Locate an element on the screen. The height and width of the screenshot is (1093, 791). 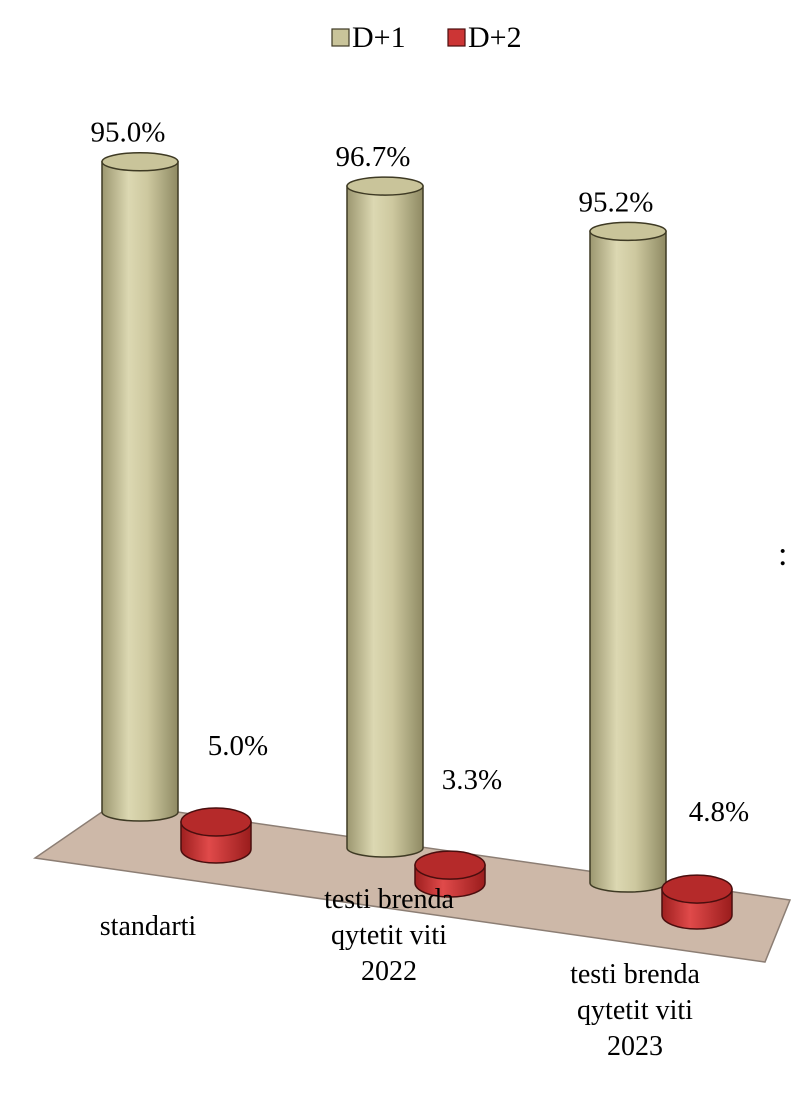
bar-d2-2-top is located at coordinates (697, 889).